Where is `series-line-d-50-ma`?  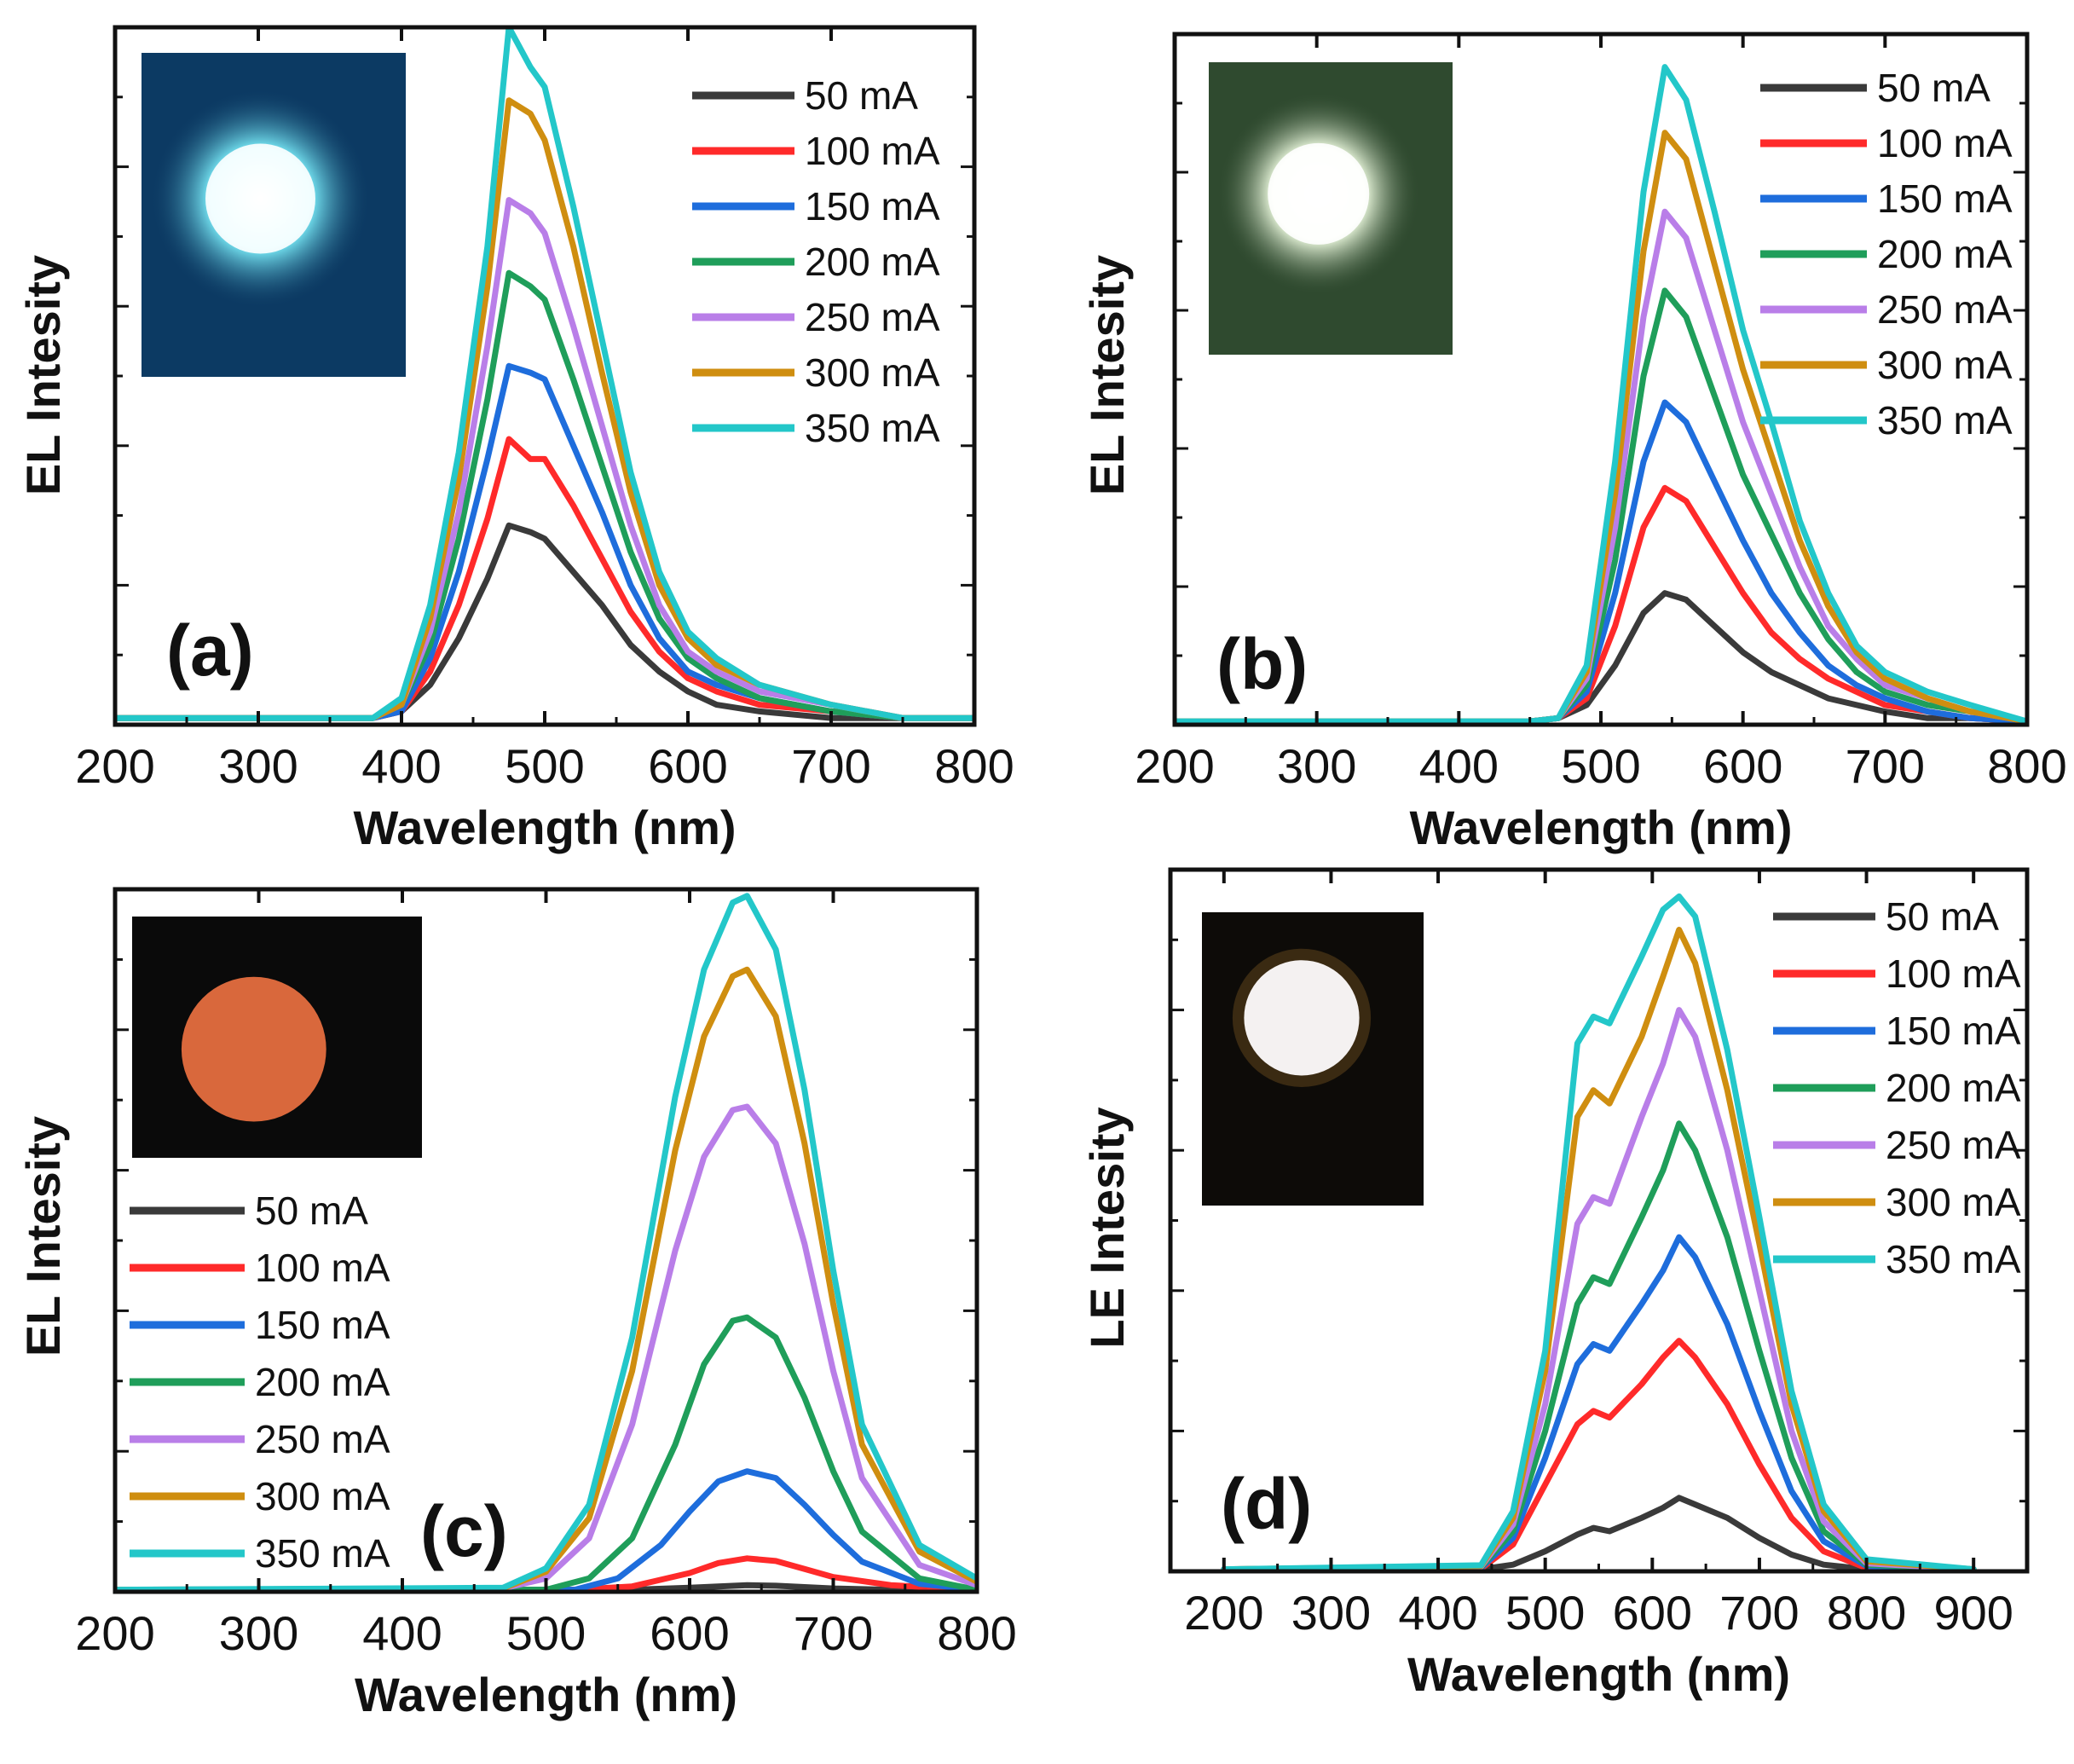
series-line-d-50-ma is located at coordinates (1599, 1533).